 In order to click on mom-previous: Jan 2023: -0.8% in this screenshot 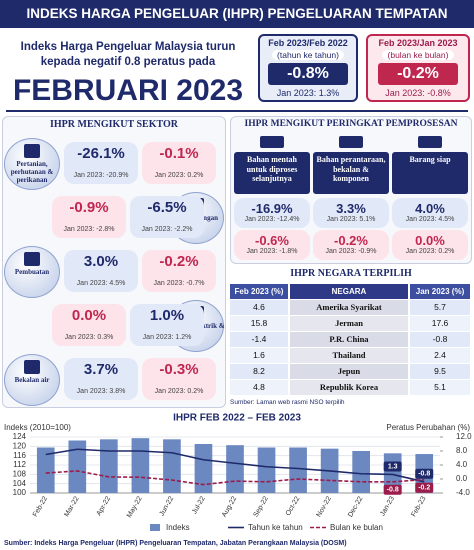, I will do `click(418, 93)`.